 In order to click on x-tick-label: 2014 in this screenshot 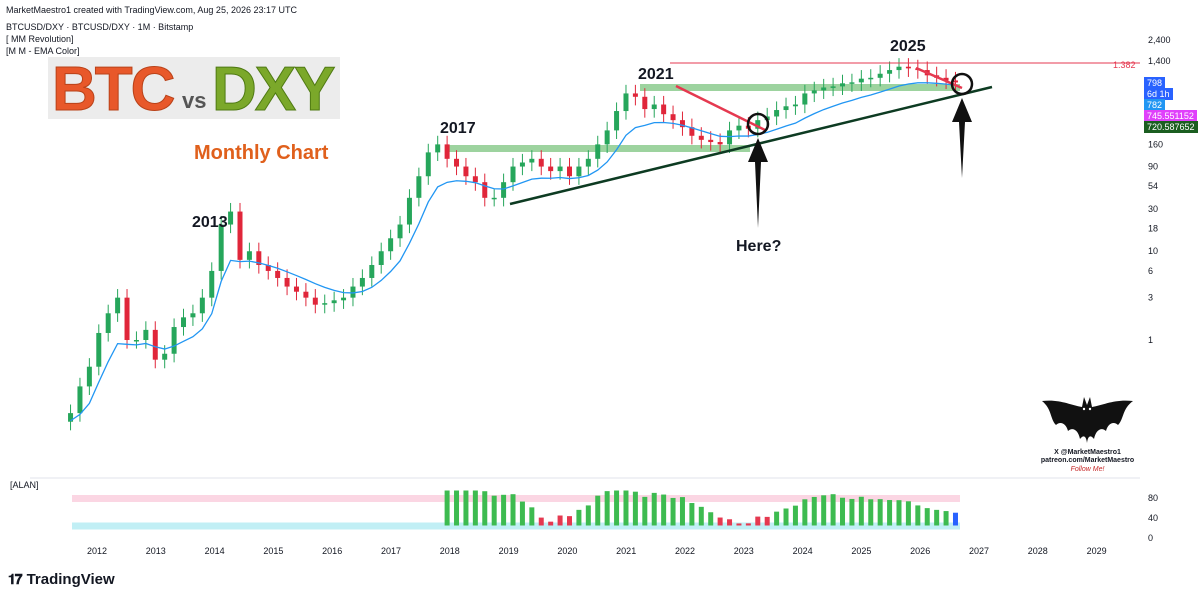, I will do `click(215, 551)`.